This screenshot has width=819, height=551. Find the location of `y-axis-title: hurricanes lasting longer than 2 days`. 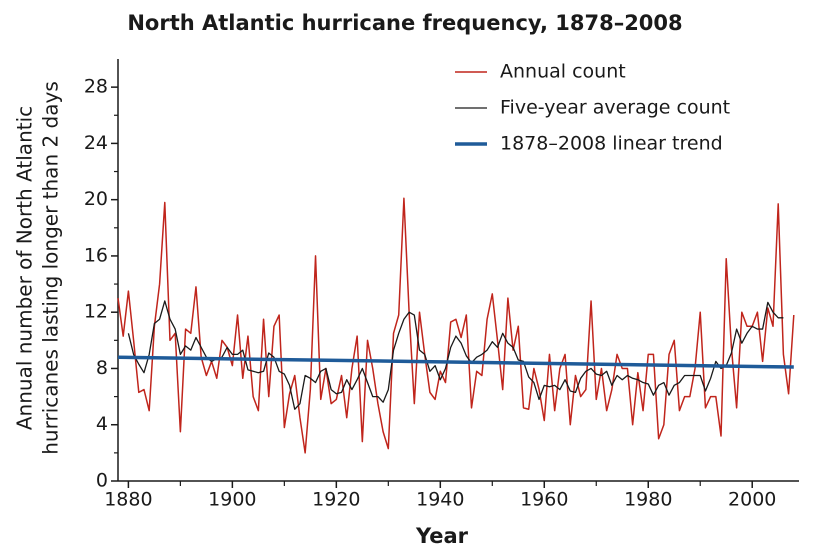

y-axis-title: hurricanes lasting longer than 2 days is located at coordinates (51, 268).